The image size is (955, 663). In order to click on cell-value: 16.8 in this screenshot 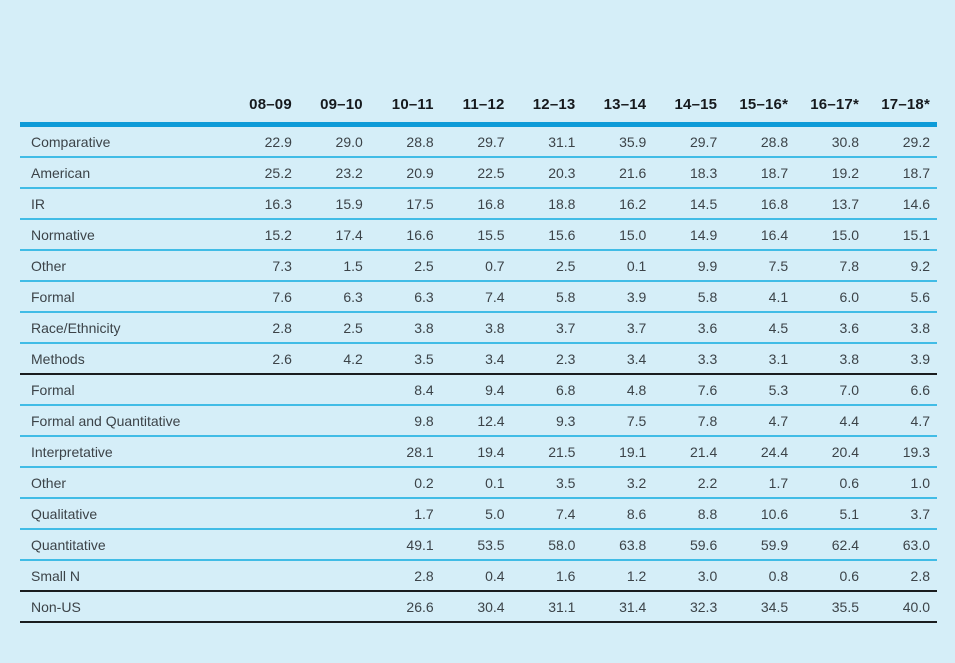, I will do `click(476, 204)`.